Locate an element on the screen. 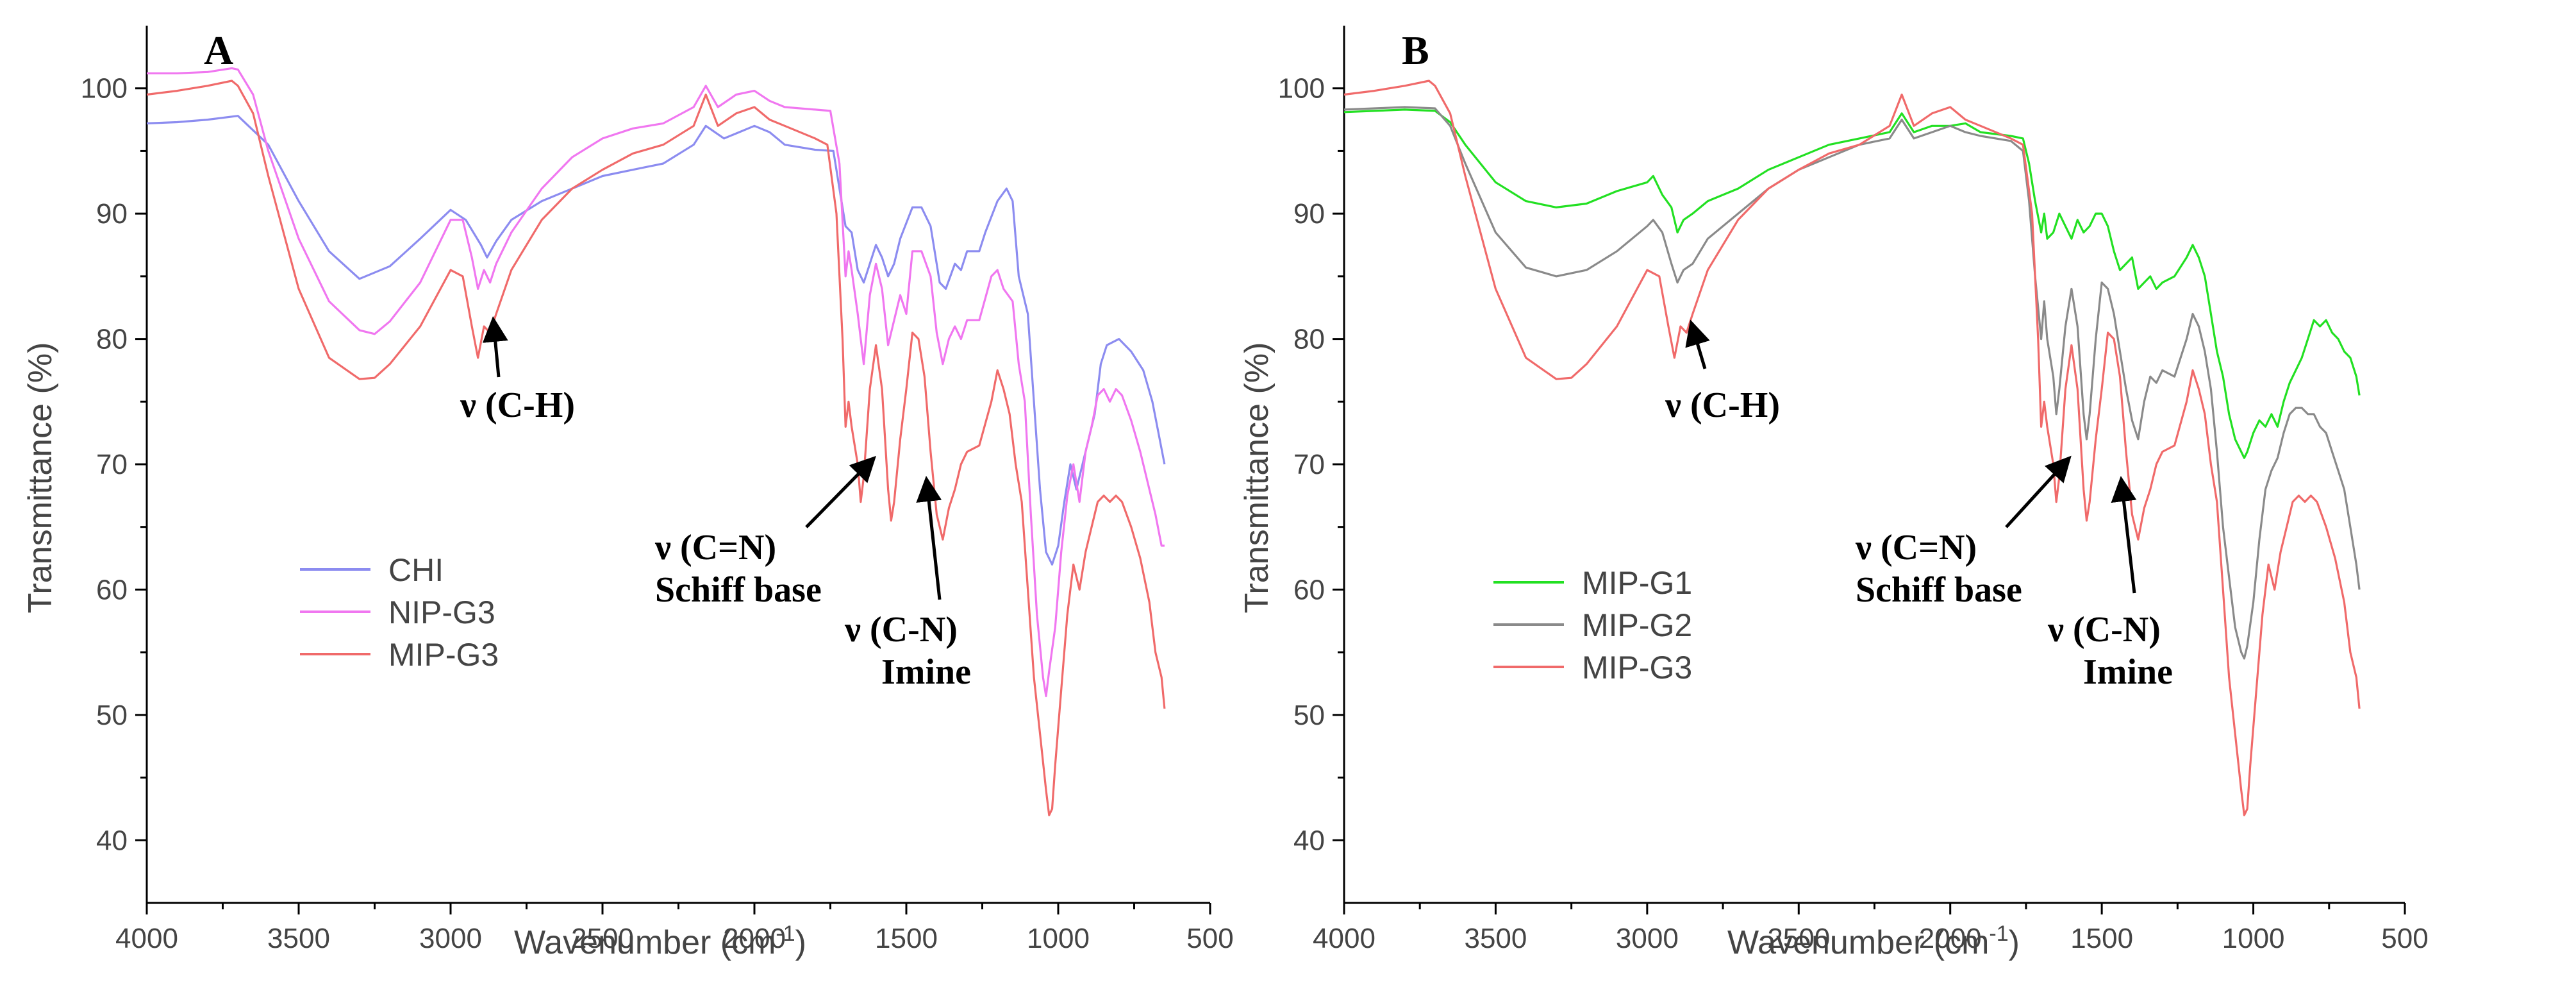 The image size is (2576, 985). legend-item-chi: CHI is located at coordinates (372, 570).